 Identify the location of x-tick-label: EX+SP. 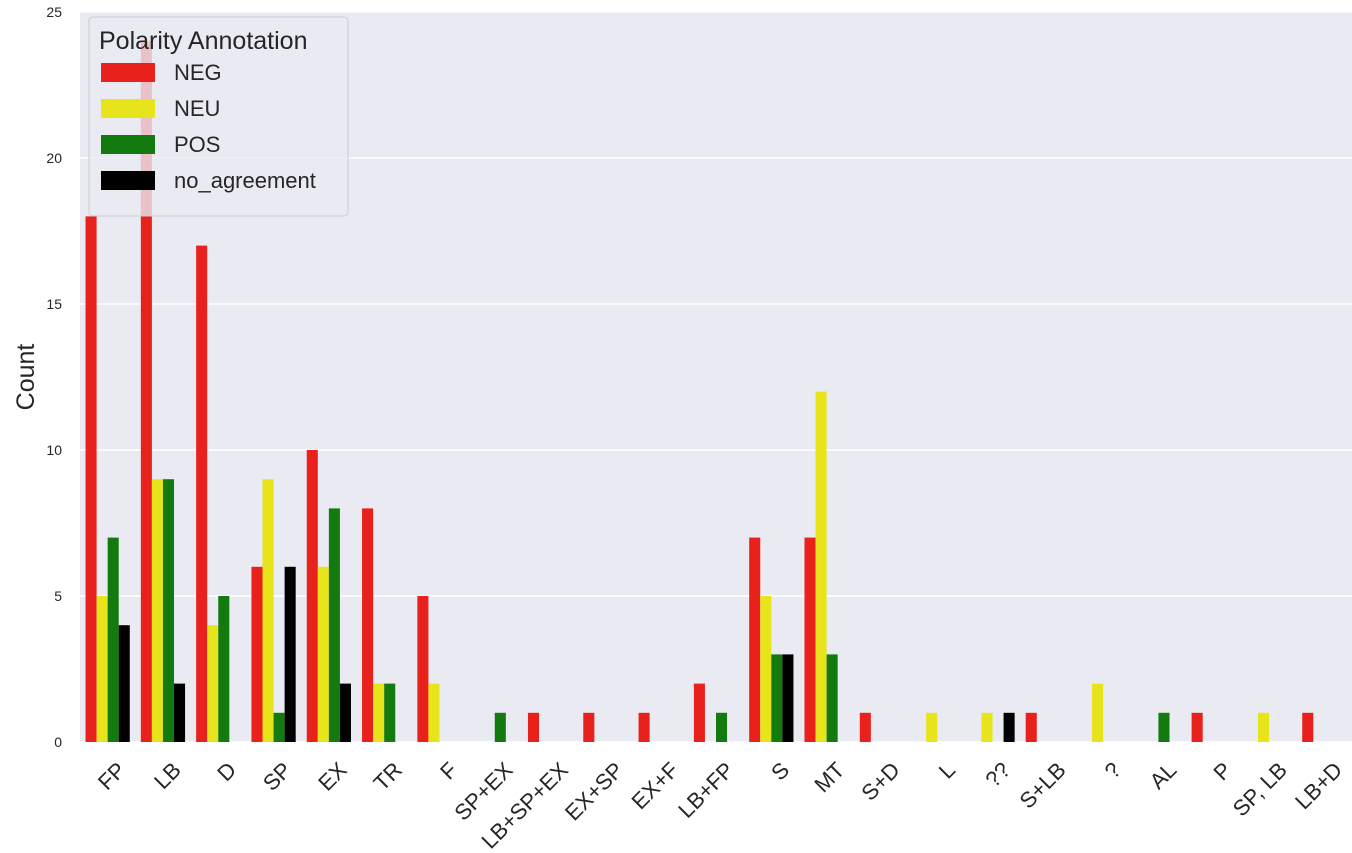
(594, 791).